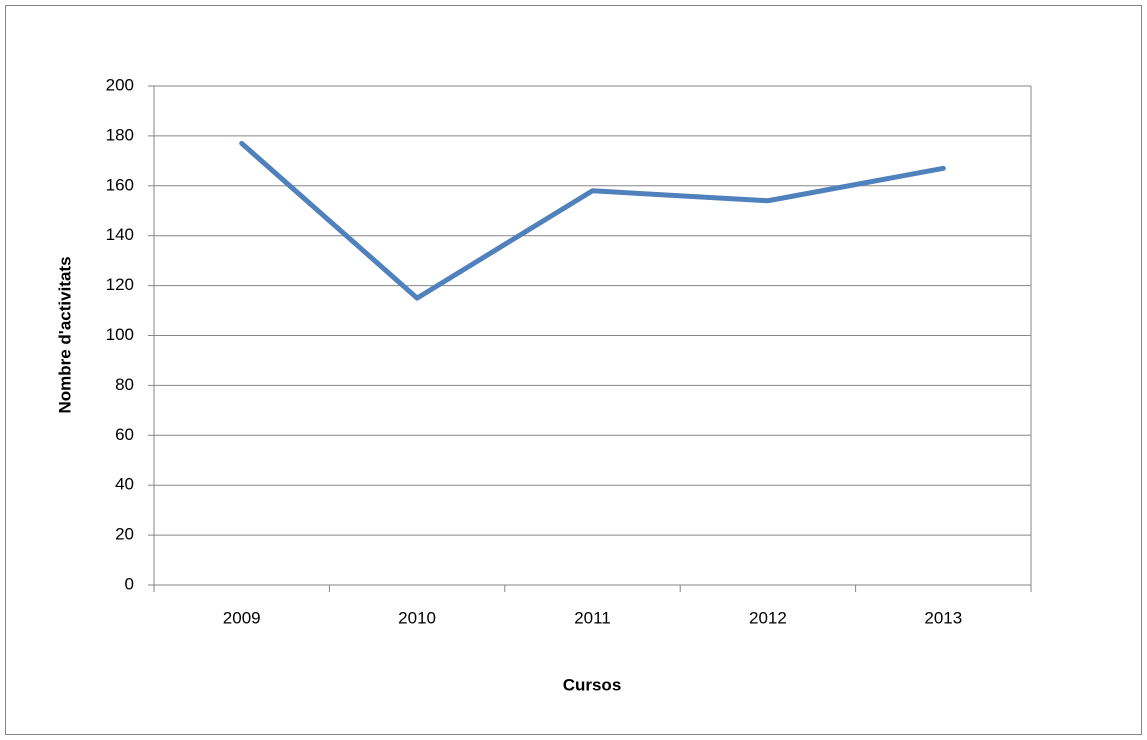 Image resolution: width=1147 pixels, height=740 pixels. What do you see at coordinates (943, 617) in the screenshot?
I see `x-tick-label: 2013` at bounding box center [943, 617].